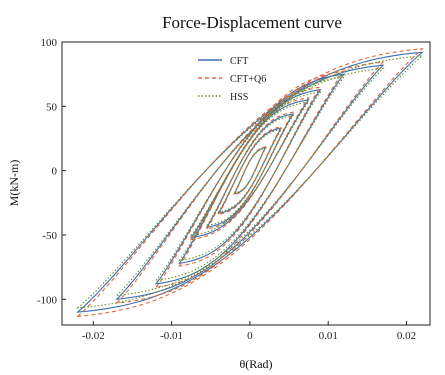  What do you see at coordinates (239, 61) in the screenshot?
I see `legend-label: CFT` at bounding box center [239, 61].